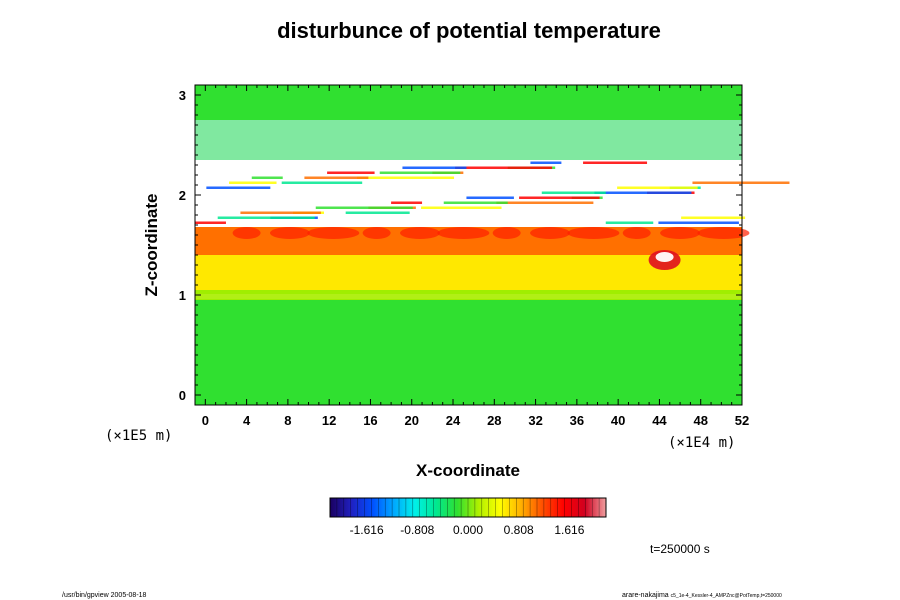 This screenshot has width=900, height=600. Describe the element at coordinates (742, 420) in the screenshot. I see `x-tick-label: 52` at that location.